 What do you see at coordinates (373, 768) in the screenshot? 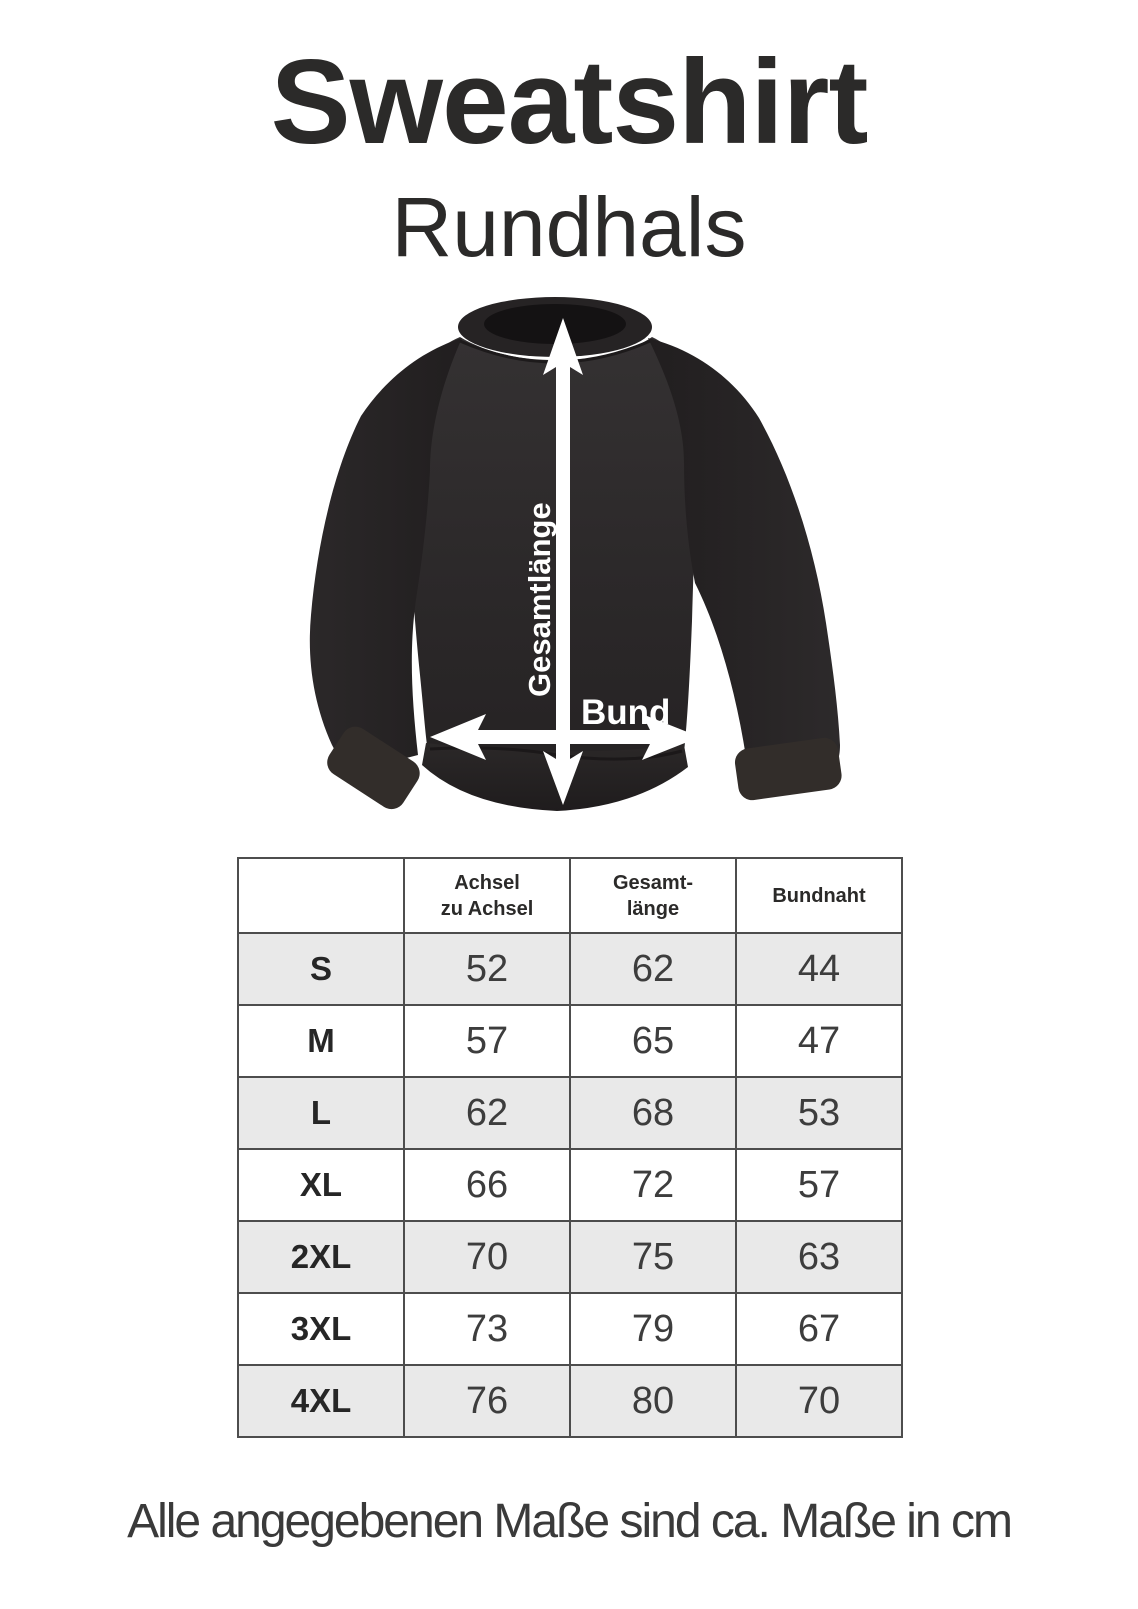
I see `shirt-cuff-left` at bounding box center [373, 768].